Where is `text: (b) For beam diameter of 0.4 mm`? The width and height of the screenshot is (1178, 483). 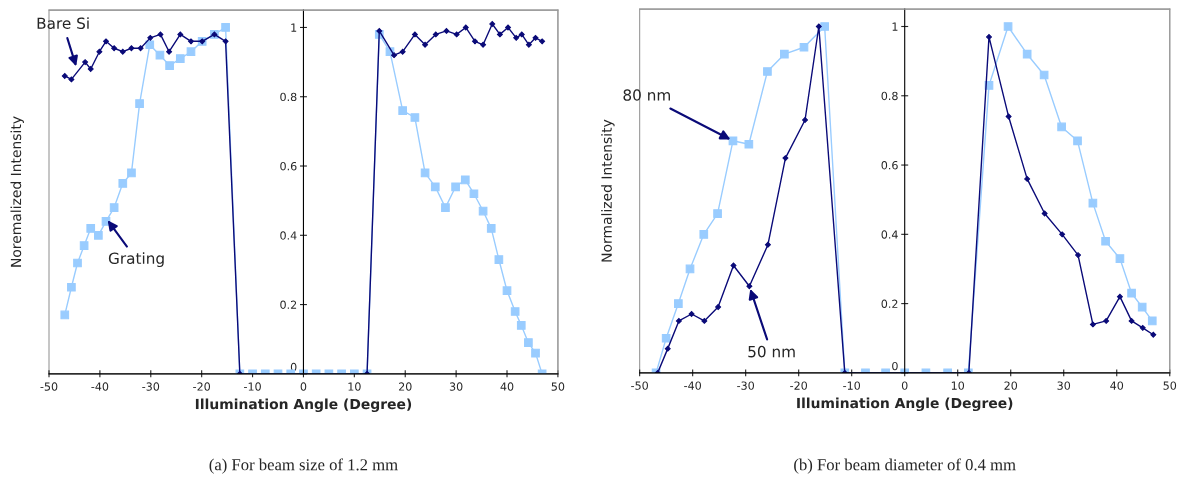 text: (b) For beam diameter of 0.4 mm is located at coordinates (905, 466).